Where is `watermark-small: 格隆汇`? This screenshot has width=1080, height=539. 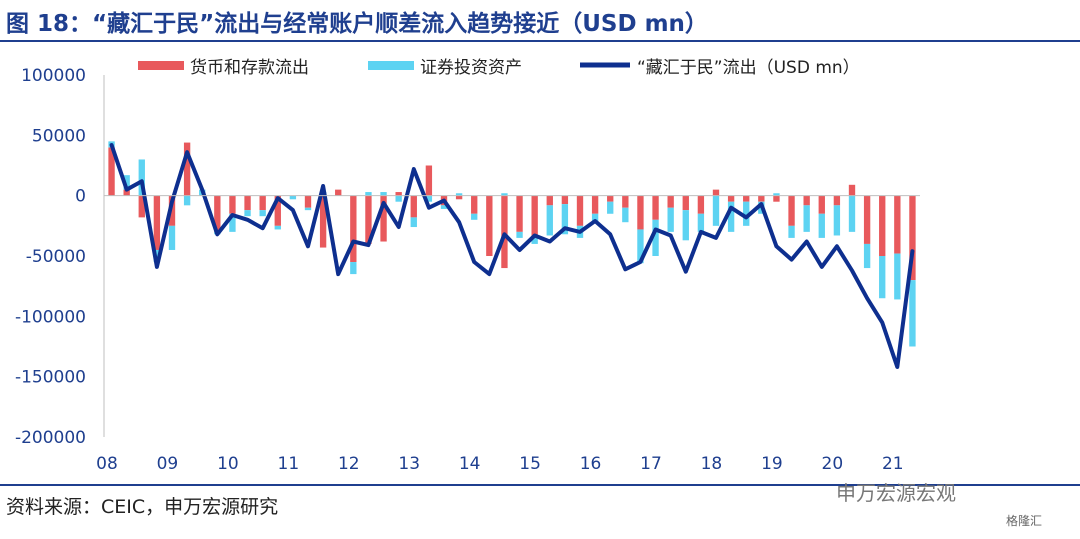 watermark-small: 格隆汇 is located at coordinates (1024, 521).